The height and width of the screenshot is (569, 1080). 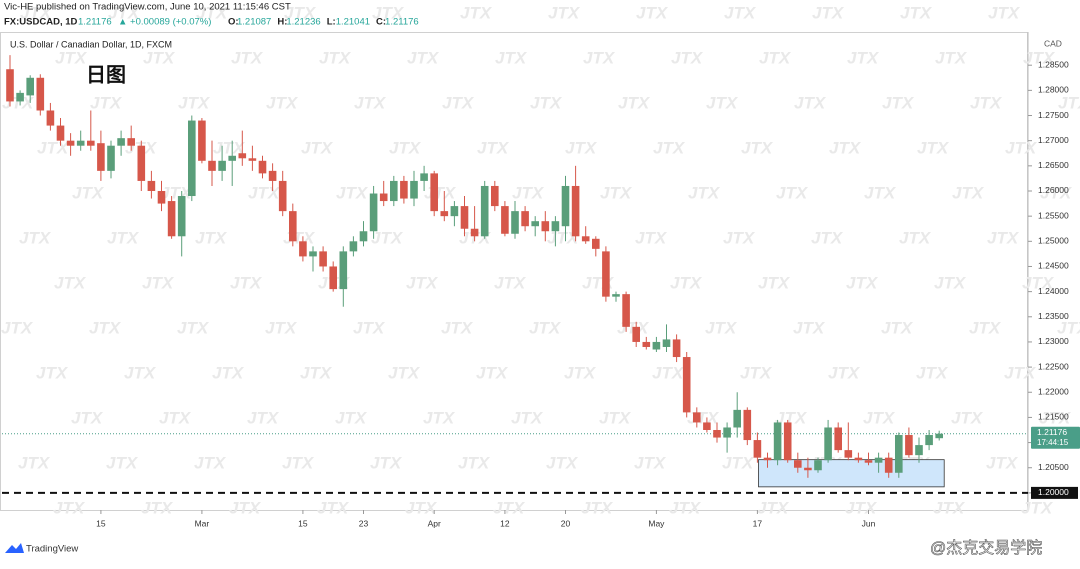 I want to click on ohlc-key: C:, so click(x=381, y=22).